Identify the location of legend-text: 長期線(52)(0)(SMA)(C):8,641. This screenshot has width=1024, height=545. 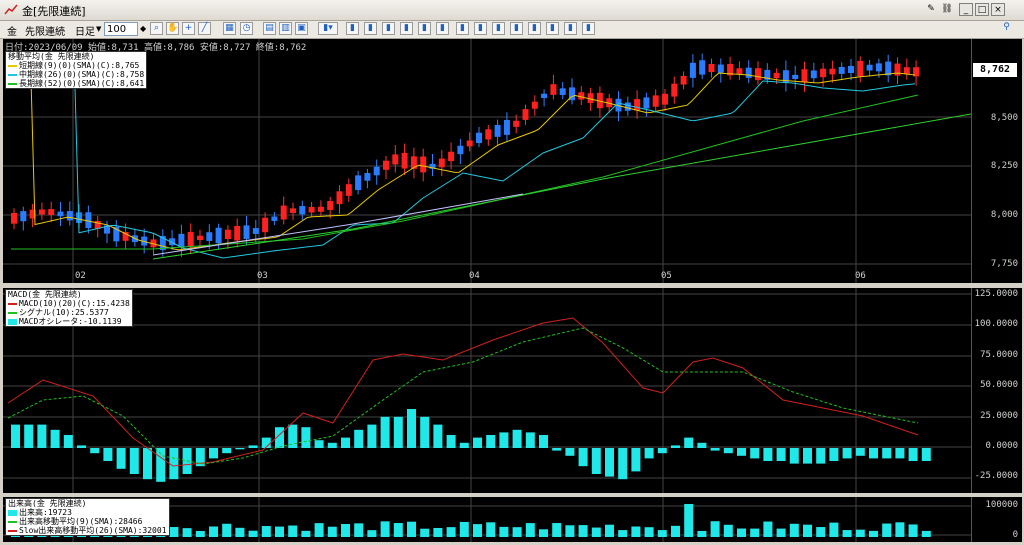
(82, 83).